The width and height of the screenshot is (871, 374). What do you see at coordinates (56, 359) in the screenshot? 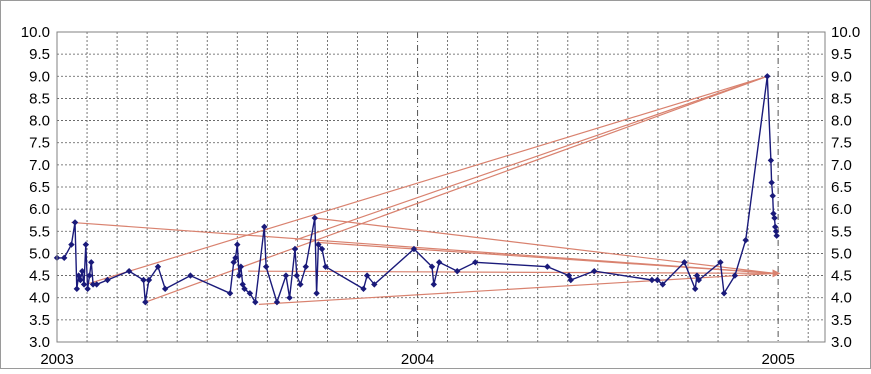
I see `x-tick-label: 2003` at bounding box center [56, 359].